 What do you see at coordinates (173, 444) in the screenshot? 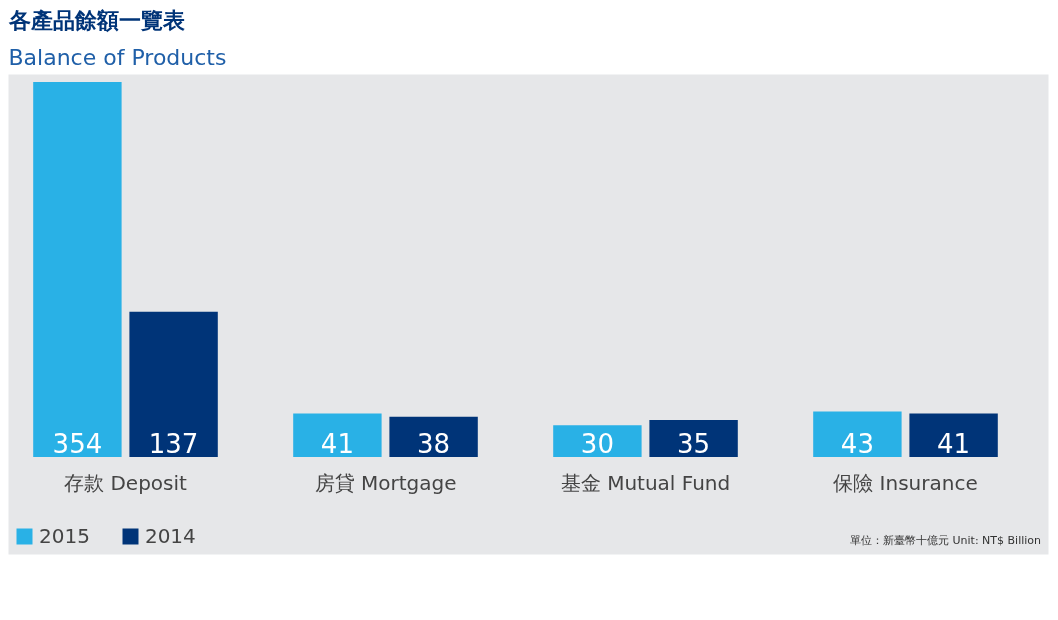
I see `data-label: 137` at bounding box center [173, 444].